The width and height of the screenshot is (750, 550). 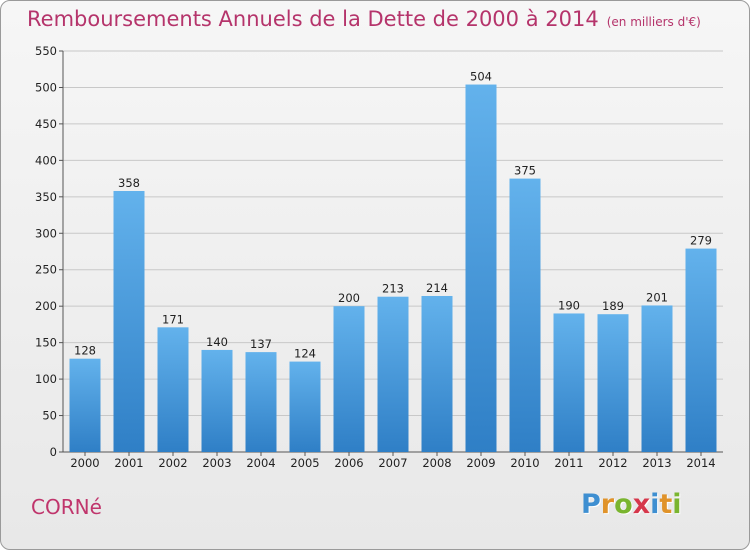 What do you see at coordinates (173, 319) in the screenshot?
I see `bar-value-label: 171` at bounding box center [173, 319].